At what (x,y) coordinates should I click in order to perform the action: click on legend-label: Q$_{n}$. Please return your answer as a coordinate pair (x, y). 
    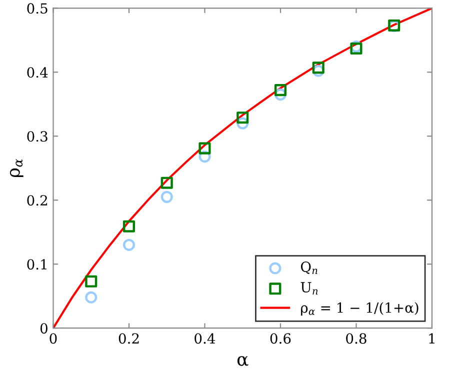
    Looking at the image, I should click on (309, 267).